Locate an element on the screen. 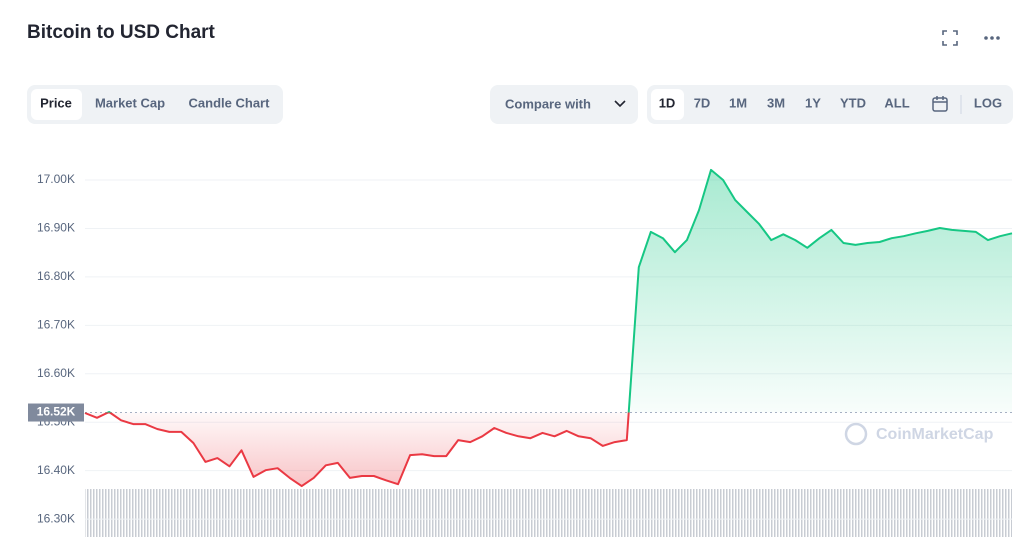 The width and height of the screenshot is (1024, 542). chart-title: Bitcoin to USD Chart is located at coordinates (121, 32).